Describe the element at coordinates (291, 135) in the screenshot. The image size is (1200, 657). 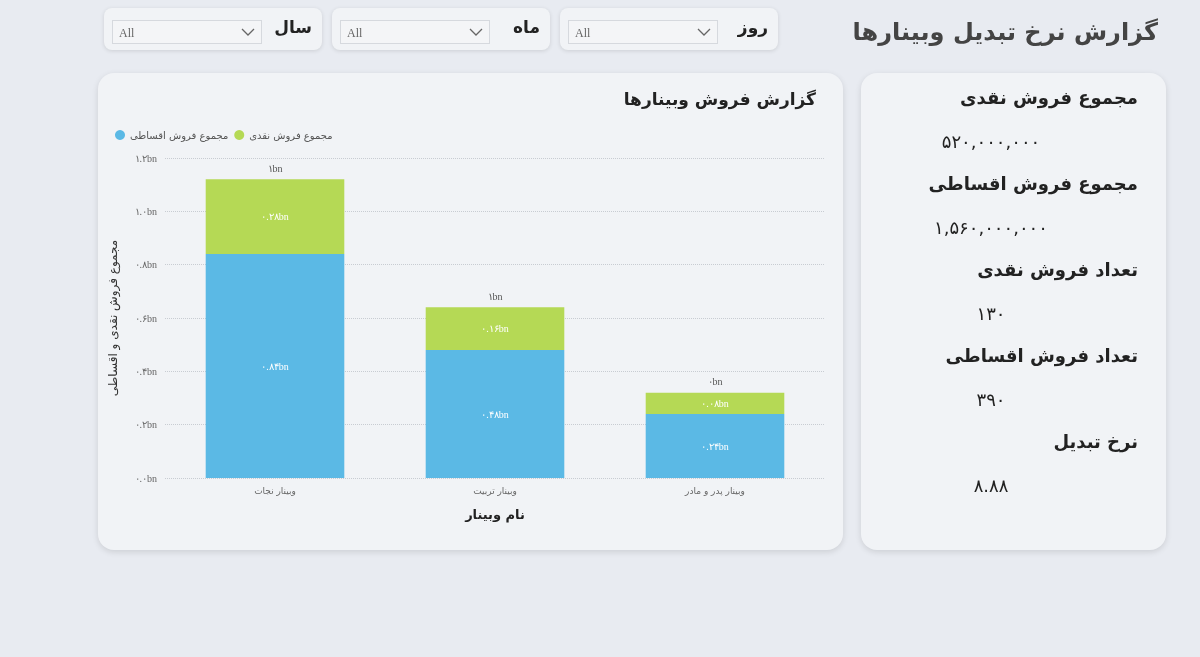
I see `legend-label: مجموع فروش نقدی` at that location.